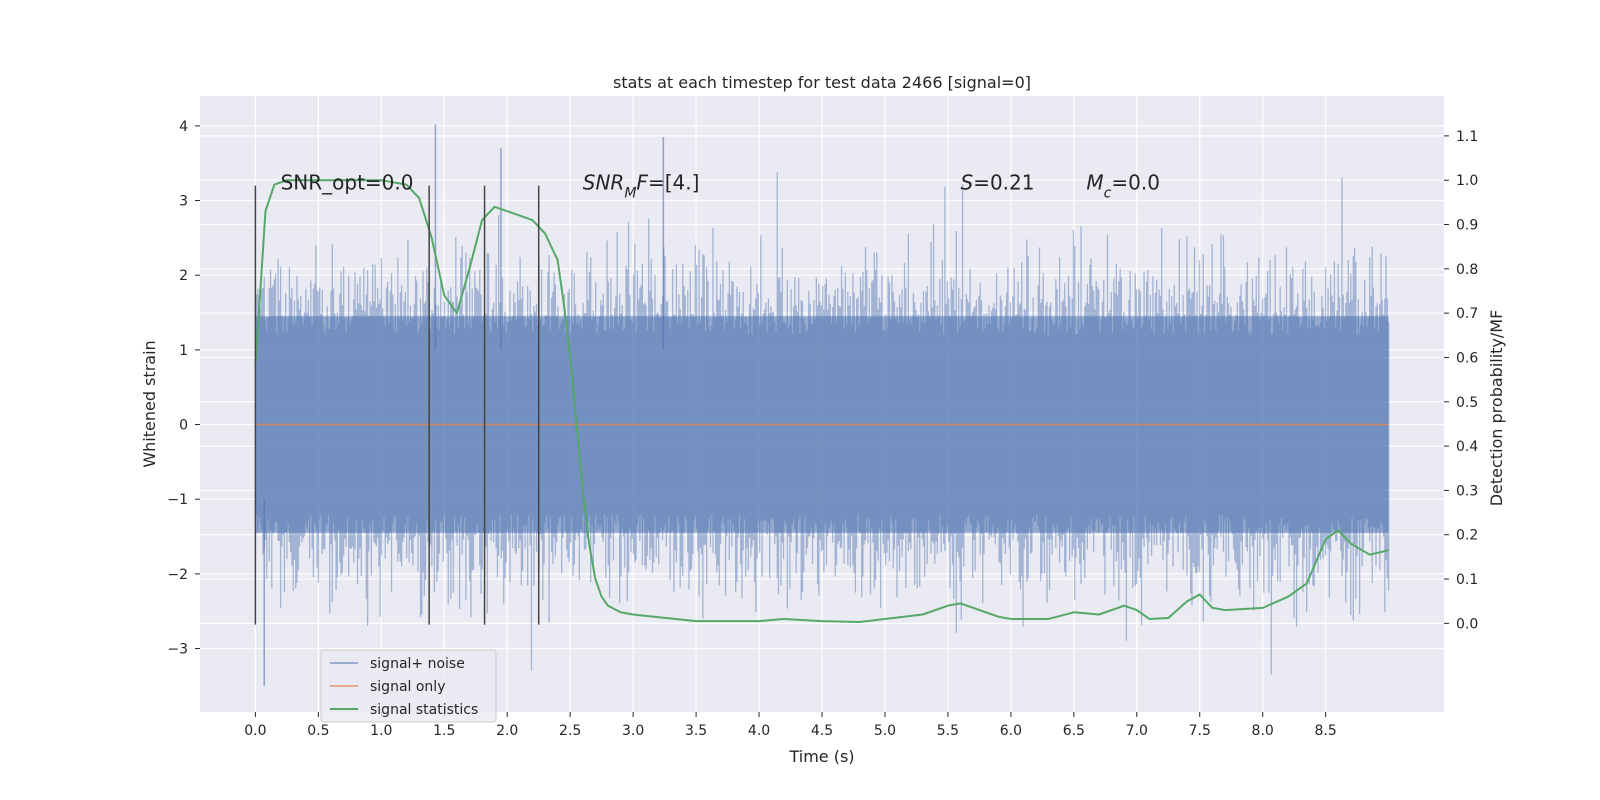  What do you see at coordinates (318, 731) in the screenshot?
I see `x-tick-label: 0.5` at bounding box center [318, 731].